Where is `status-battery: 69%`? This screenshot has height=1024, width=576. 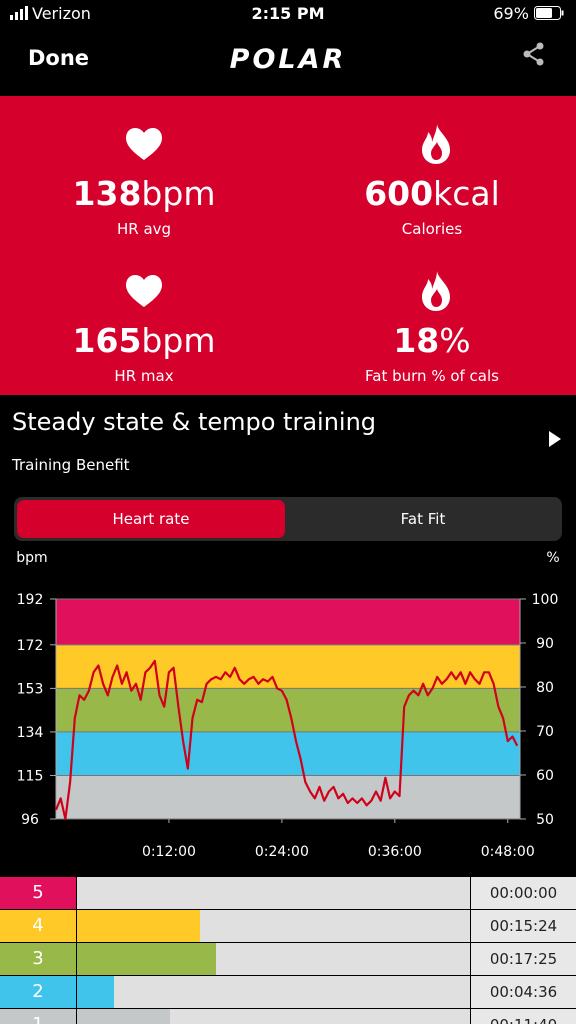
status-battery: 69% is located at coordinates (528, 13).